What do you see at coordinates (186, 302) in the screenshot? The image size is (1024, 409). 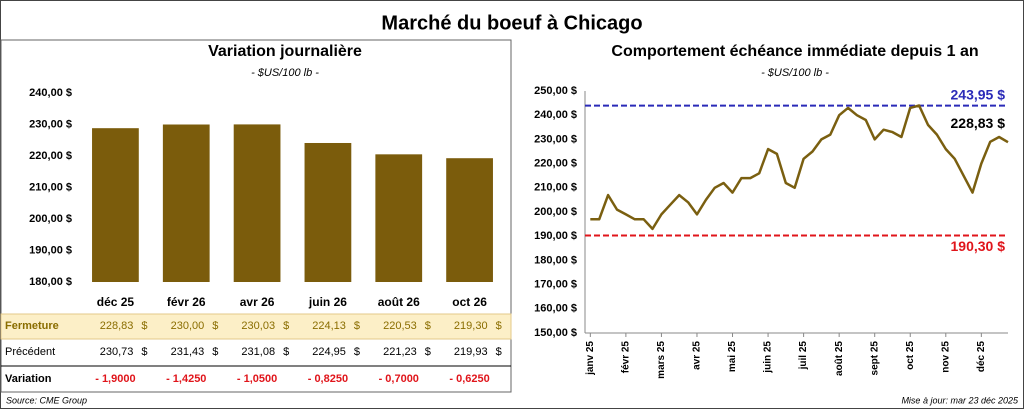 I see `x-tick-label: févr 26` at bounding box center [186, 302].